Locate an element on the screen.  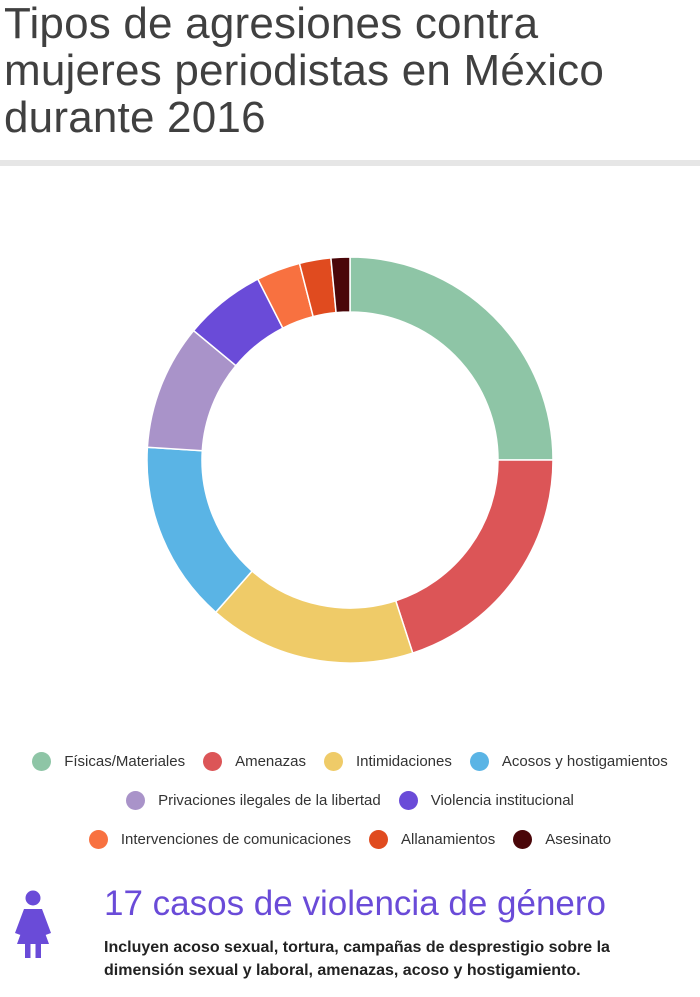
legend-item-intervenciones: Intervenciones de comunicaciones is located at coordinates (220, 839).